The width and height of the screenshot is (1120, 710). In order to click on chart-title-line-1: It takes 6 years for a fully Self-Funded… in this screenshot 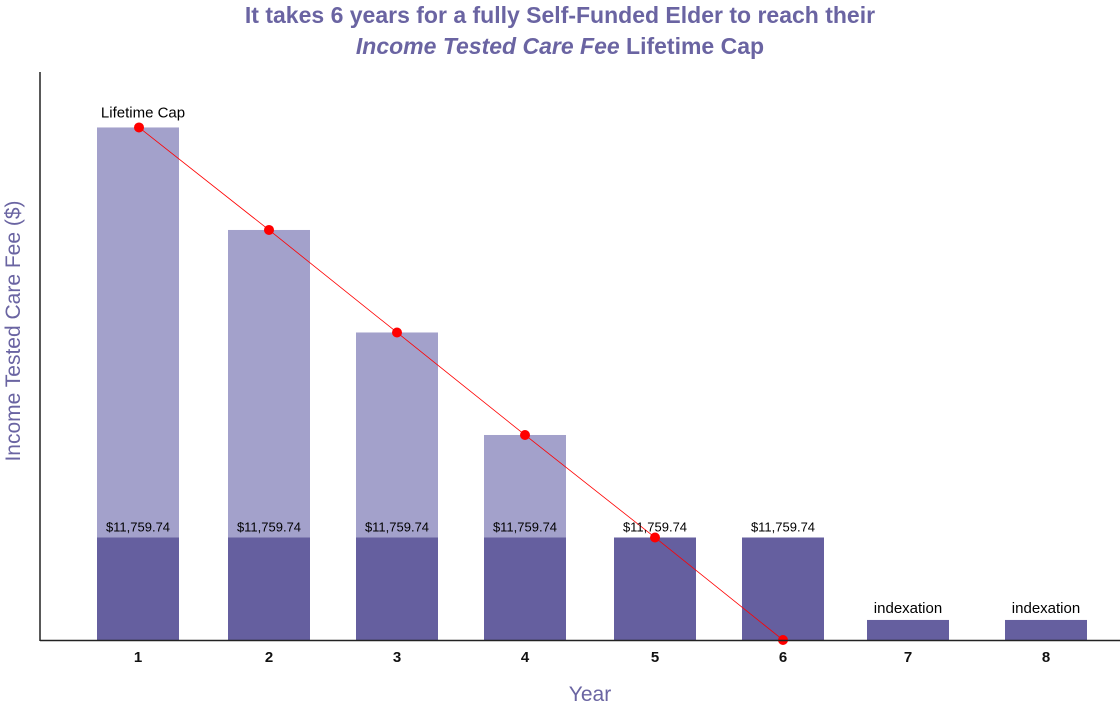, I will do `click(560, 15)`.